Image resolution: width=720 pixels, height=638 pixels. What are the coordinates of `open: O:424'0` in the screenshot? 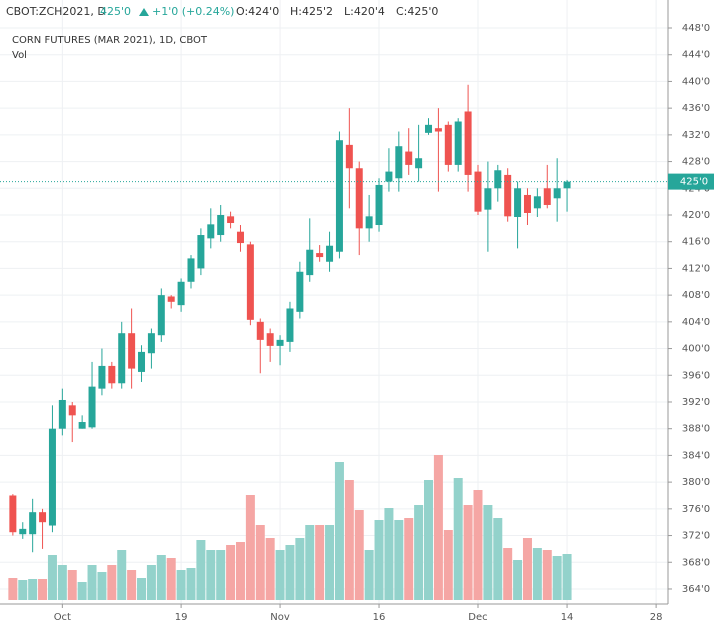 It's located at (257, 11).